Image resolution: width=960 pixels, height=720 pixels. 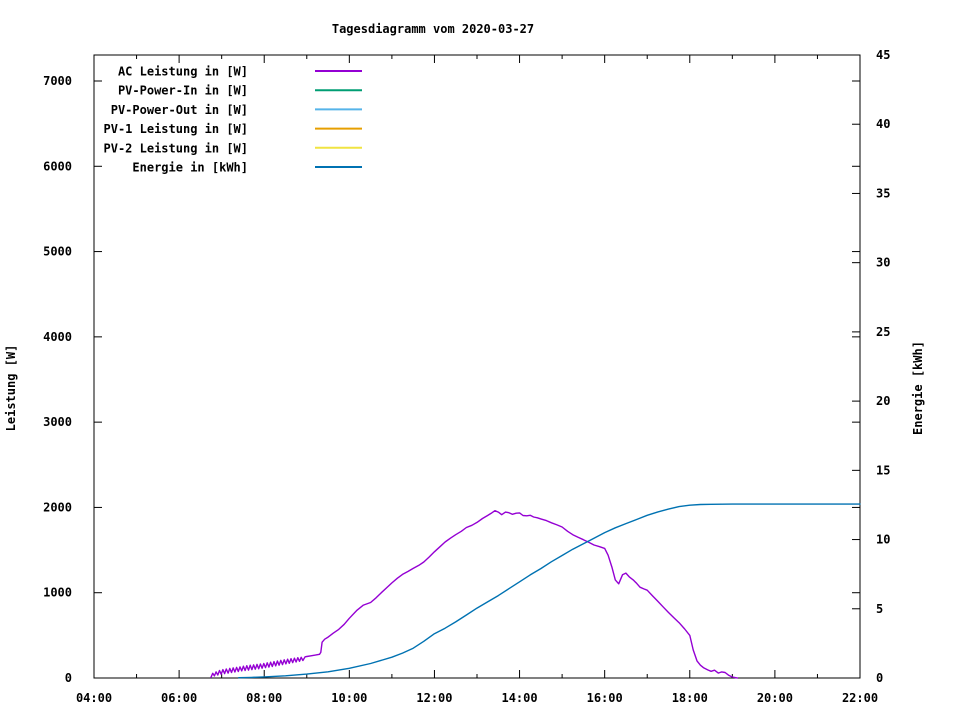 What do you see at coordinates (883, 470) in the screenshot?
I see `y-right-tick-label: 15` at bounding box center [883, 470].